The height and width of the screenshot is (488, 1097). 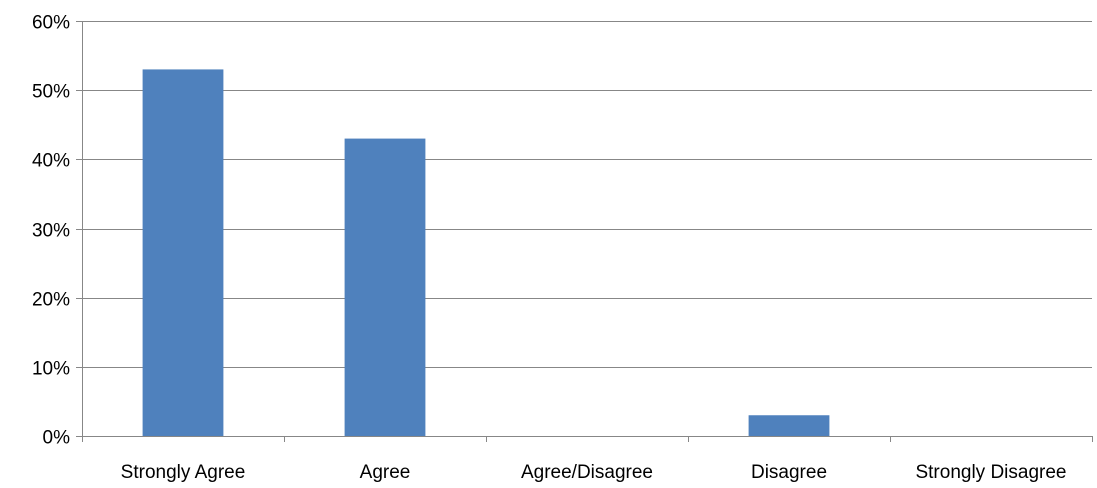 What do you see at coordinates (183, 253) in the screenshot?
I see `bar-strongly-agree` at bounding box center [183, 253].